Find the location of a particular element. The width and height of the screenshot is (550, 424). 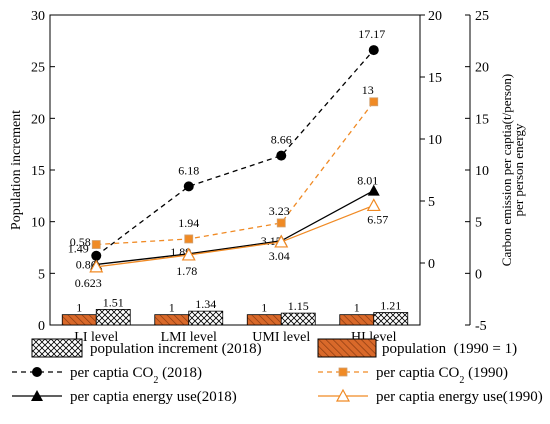

x-tick-label: LMI level is located at coordinates (189, 337).